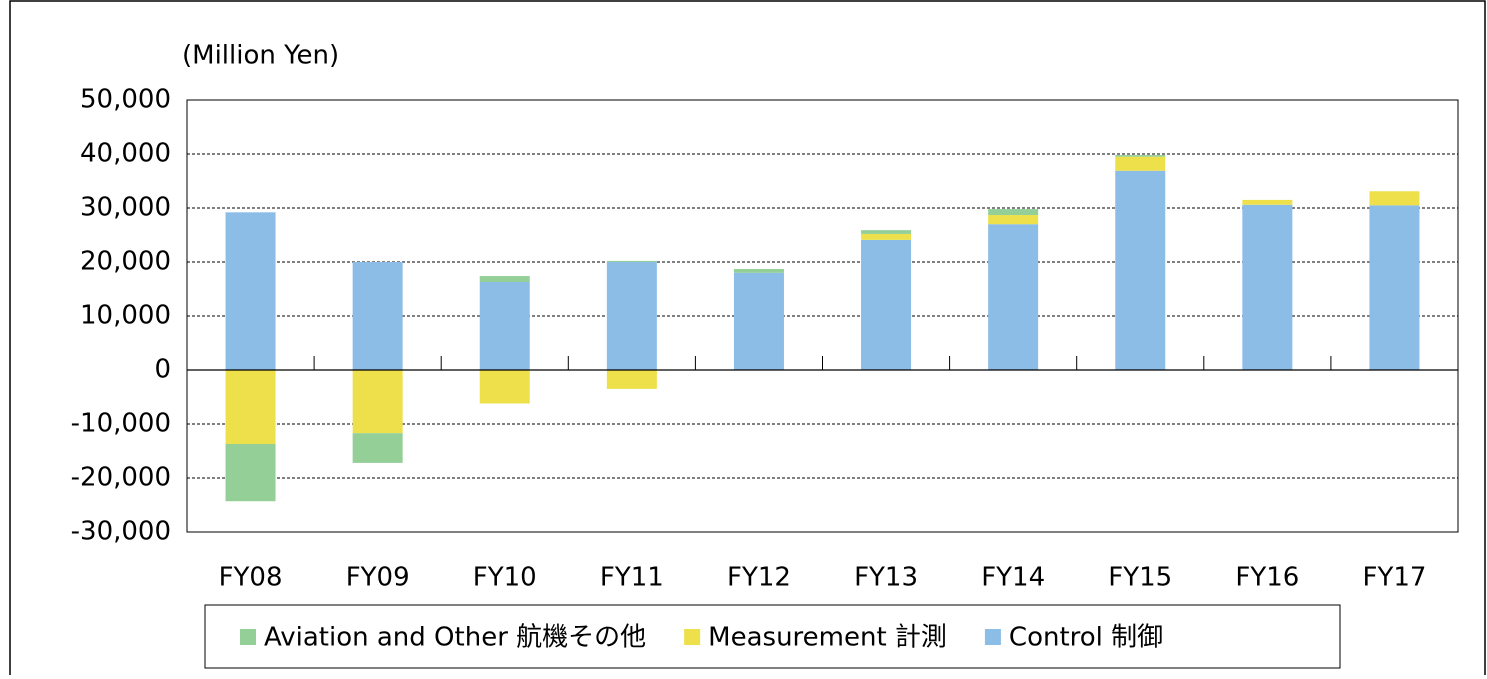 The image size is (1487, 679). Describe the element at coordinates (162, 370) in the screenshot. I see `y-tick-label: 0` at that location.